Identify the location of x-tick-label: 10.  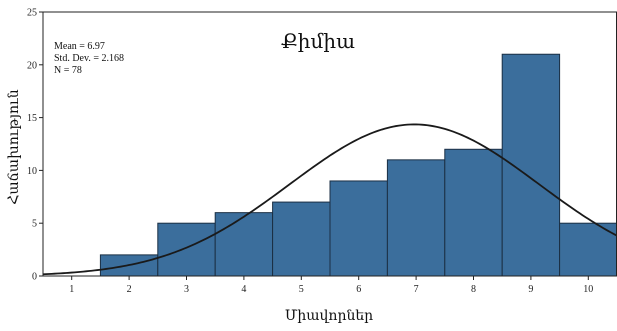
(588, 289).